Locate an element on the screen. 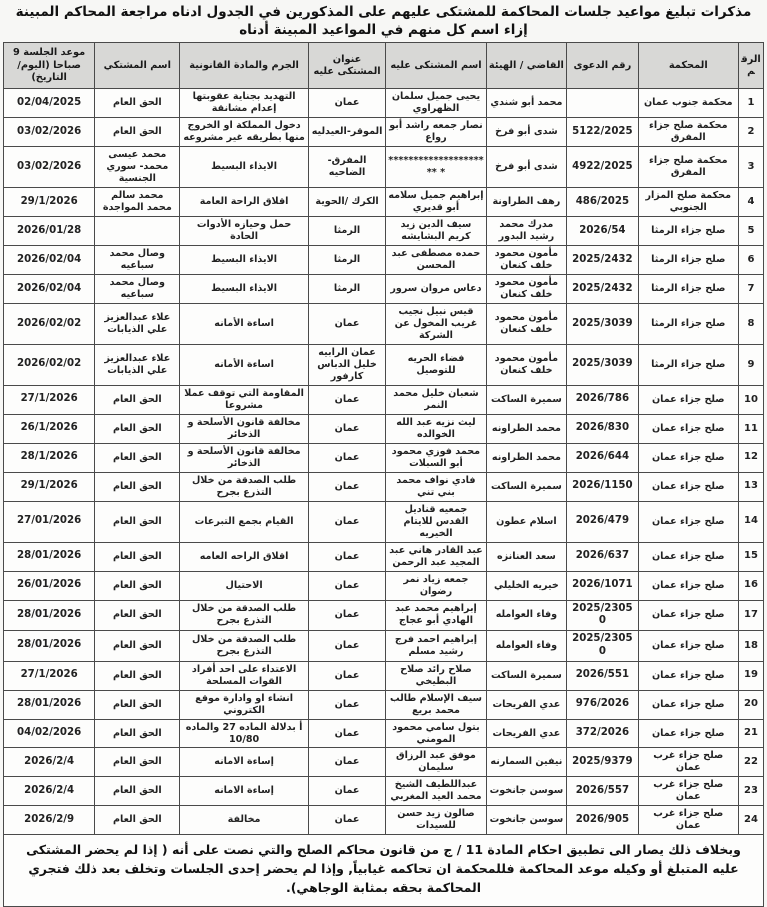 This screenshot has height=907, width=767. cell-address: الموقر-العيدليه is located at coordinates (347, 132).